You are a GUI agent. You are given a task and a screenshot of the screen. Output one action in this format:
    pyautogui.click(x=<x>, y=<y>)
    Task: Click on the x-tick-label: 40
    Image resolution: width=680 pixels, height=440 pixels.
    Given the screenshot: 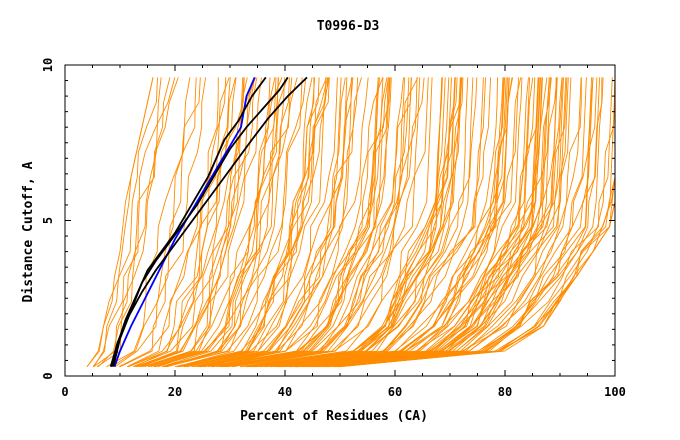 What is the action you would take?
    pyautogui.click(x=285, y=392)
    